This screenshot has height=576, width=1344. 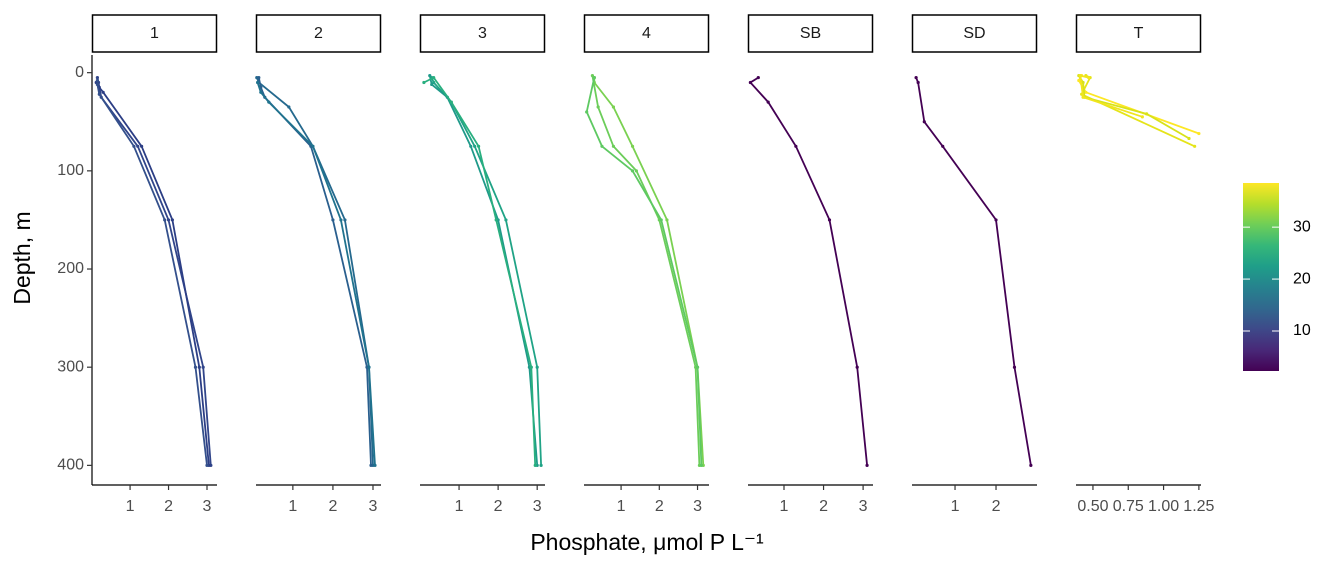 What do you see at coordinates (1261, 277) in the screenshot?
I see `colorbar` at bounding box center [1261, 277].